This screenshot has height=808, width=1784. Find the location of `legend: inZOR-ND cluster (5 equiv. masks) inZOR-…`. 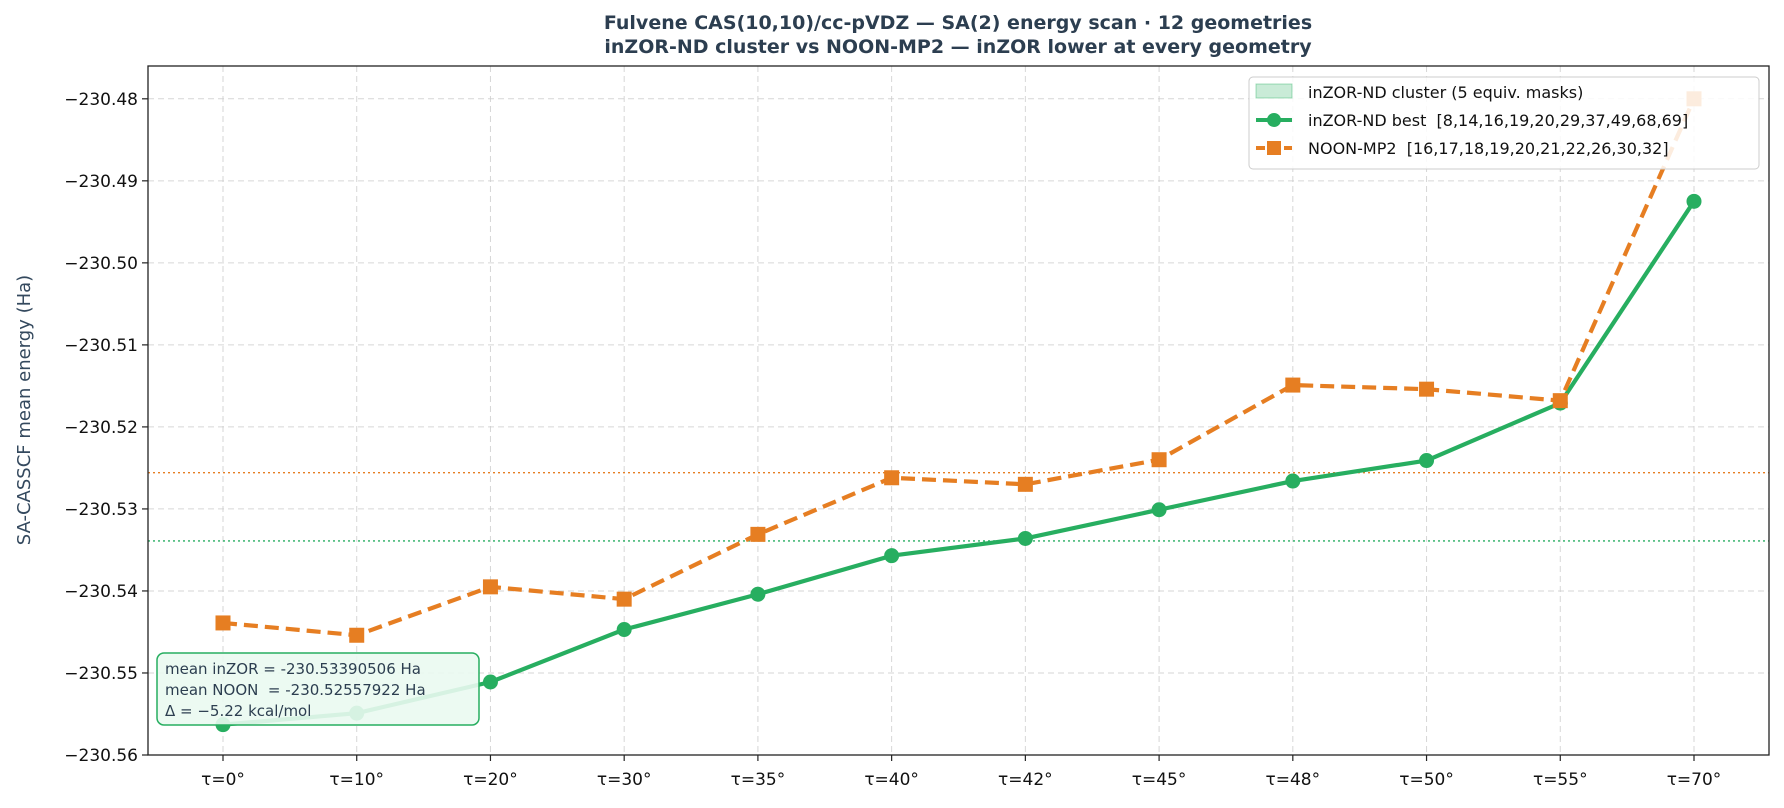

legend: inZOR-ND cluster (5 equiv. masks) inZOR-… is located at coordinates (1504, 123).